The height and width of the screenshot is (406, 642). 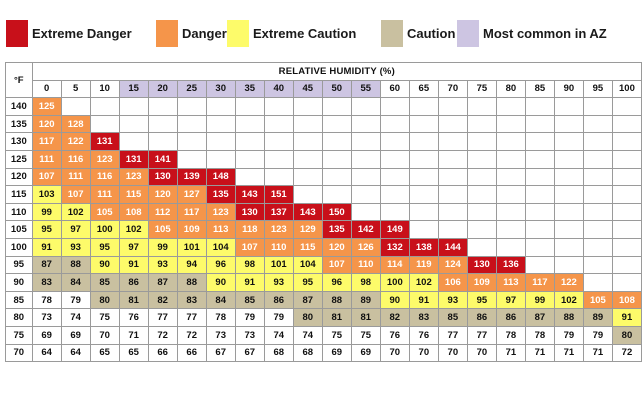 What do you see at coordinates (19, 229) in the screenshot?
I see `temperature-header: 105` at bounding box center [19, 229].